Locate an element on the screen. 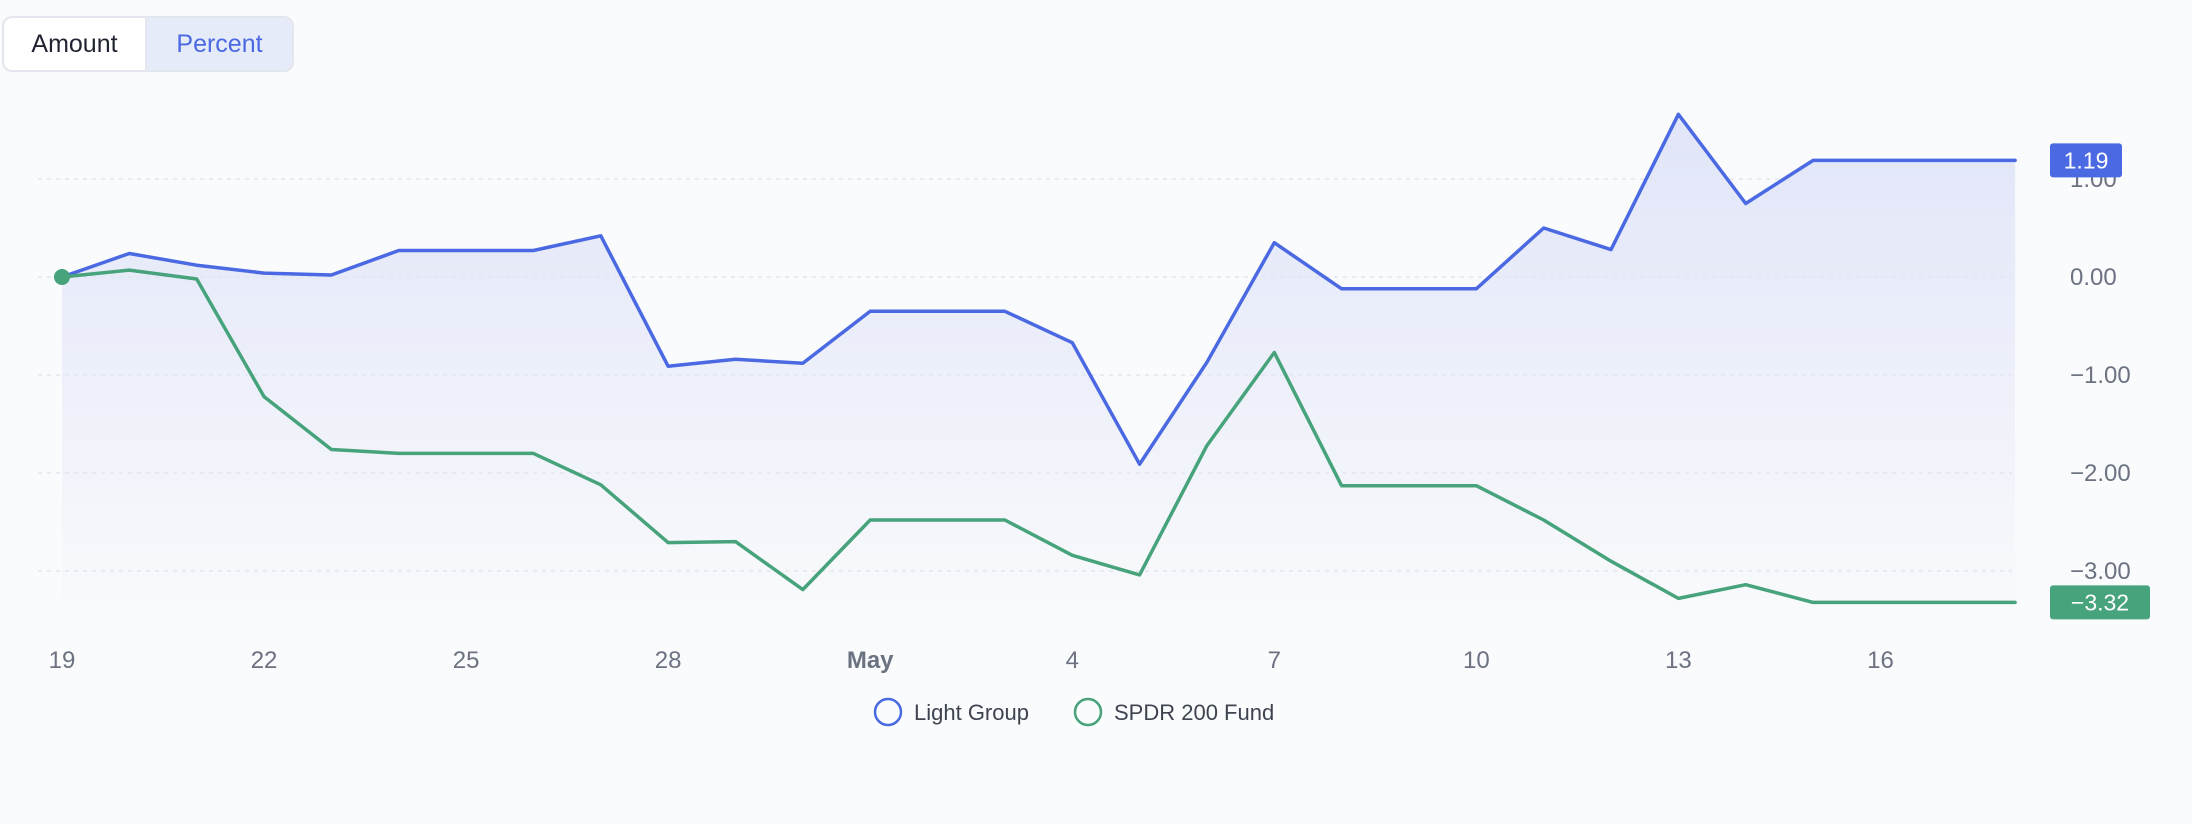 Image resolution: width=2192 pixels, height=824 pixels. legend-item-light-group: Light Group is located at coordinates (951, 712).